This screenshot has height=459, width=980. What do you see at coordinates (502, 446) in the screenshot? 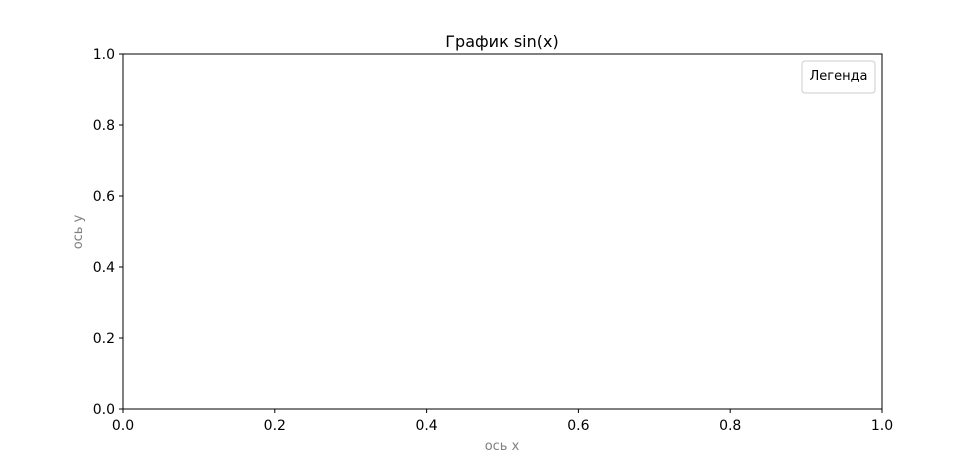
I see `x-axis-label: ось x` at bounding box center [502, 446].